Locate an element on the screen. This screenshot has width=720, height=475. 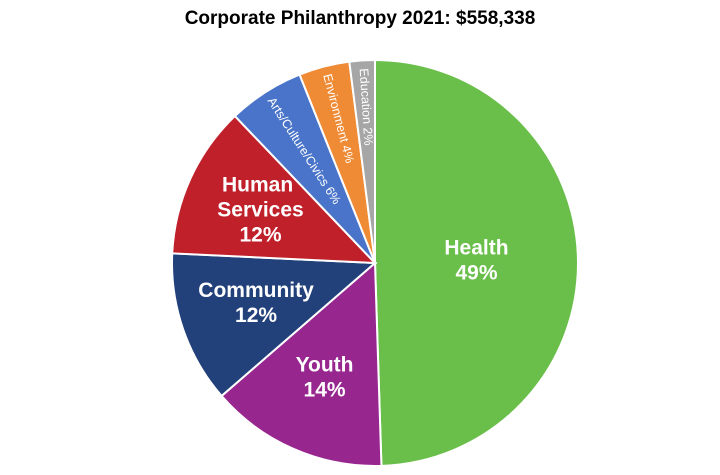
value-label: 14% is located at coordinates (325, 389).